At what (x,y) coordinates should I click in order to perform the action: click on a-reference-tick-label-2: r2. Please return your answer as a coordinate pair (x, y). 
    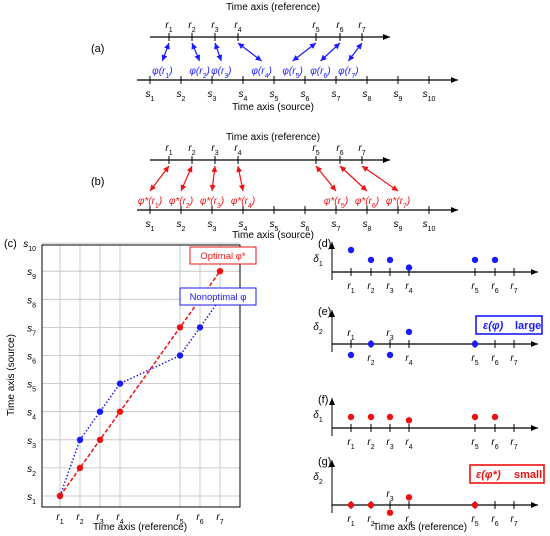
    Looking at the image, I should click on (191, 27).